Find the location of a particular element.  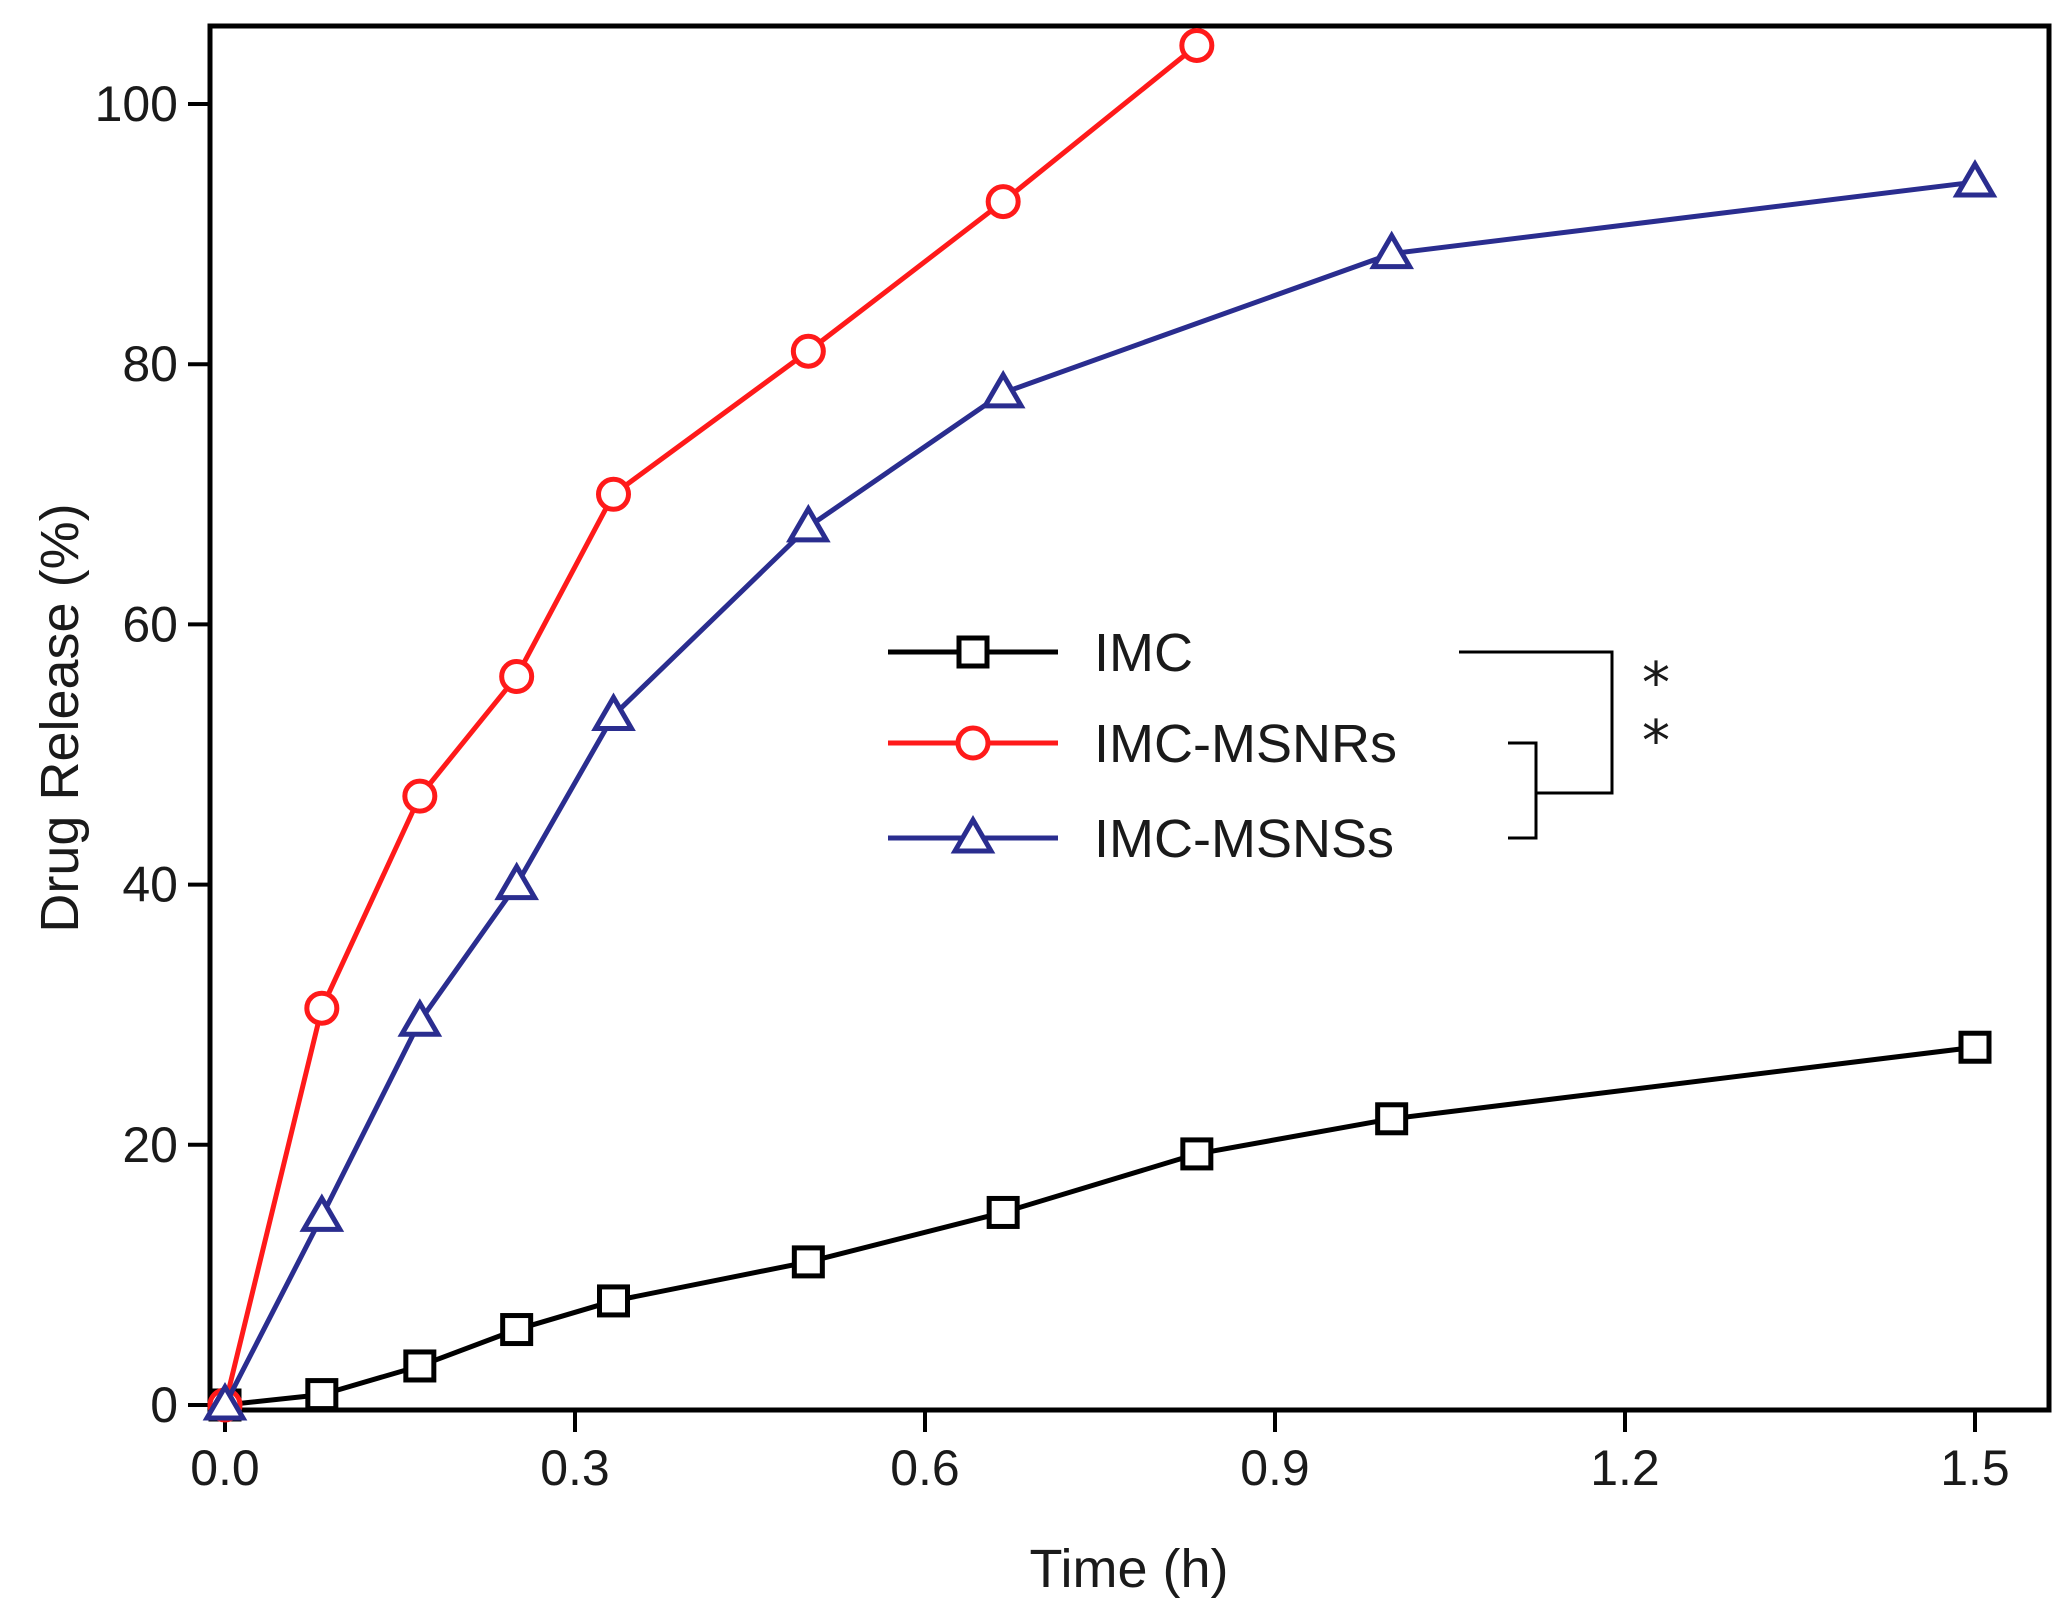

legend-item-imc-msnrs: IMC-MSNRs is located at coordinates (1142, 744).